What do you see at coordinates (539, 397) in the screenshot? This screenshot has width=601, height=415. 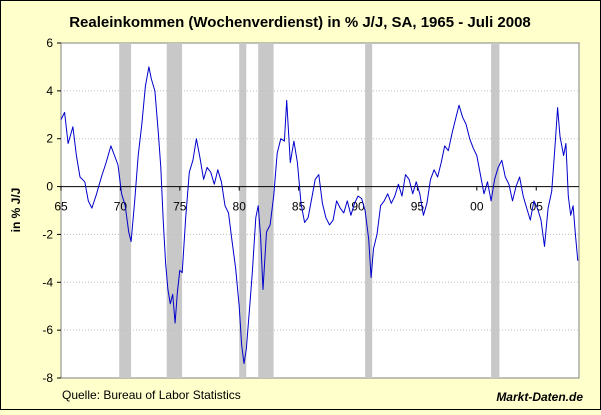 I see `brand-text: Markt-Daten.de` at bounding box center [539, 397].